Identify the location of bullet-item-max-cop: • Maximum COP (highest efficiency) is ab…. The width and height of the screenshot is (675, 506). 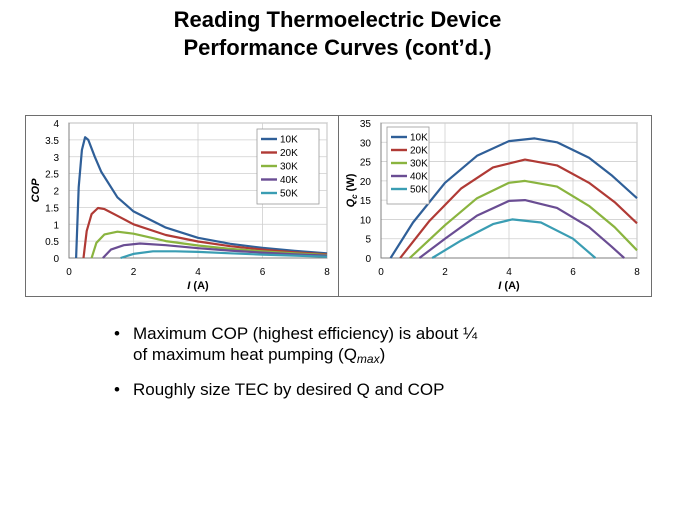
(374, 346).